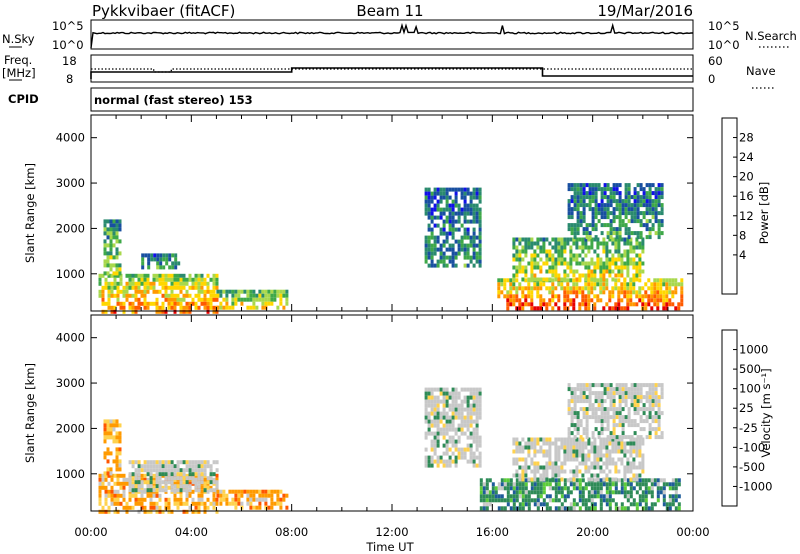 Image resolution: width=800 pixels, height=554 pixels. I want to click on cpid-label: CPID, so click(23, 99).